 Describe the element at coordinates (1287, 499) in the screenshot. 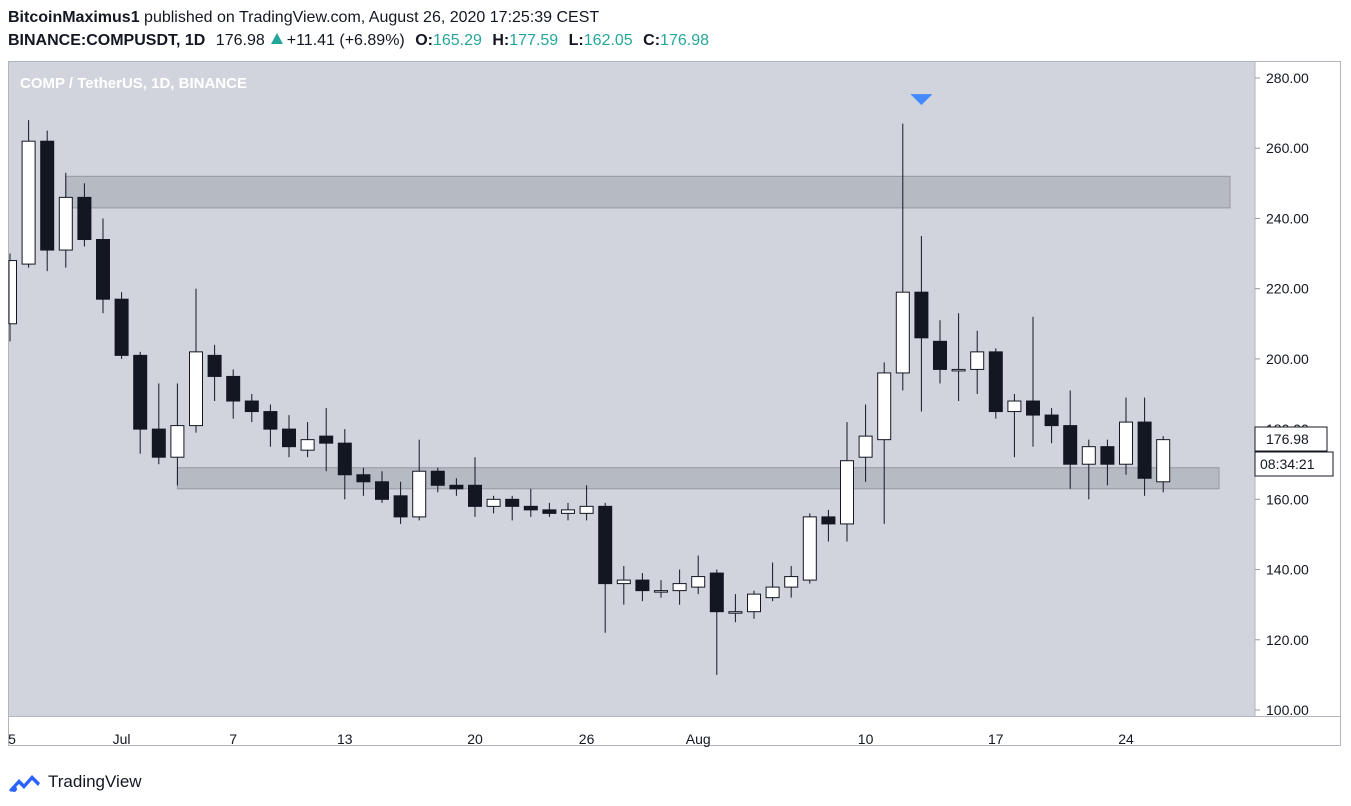

I see `y-tick-label: 160.00` at that location.